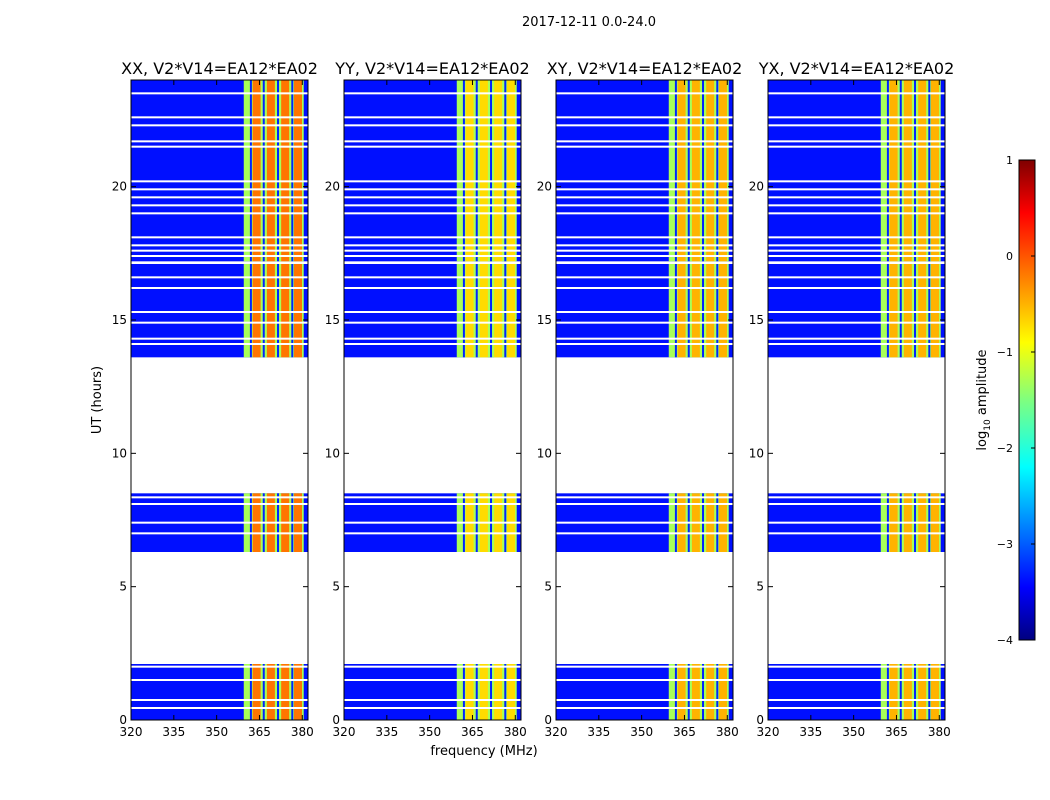 This screenshot has height=800, width=1050. What do you see at coordinates (856, 400) in the screenshot?
I see `plot-frame` at bounding box center [856, 400].